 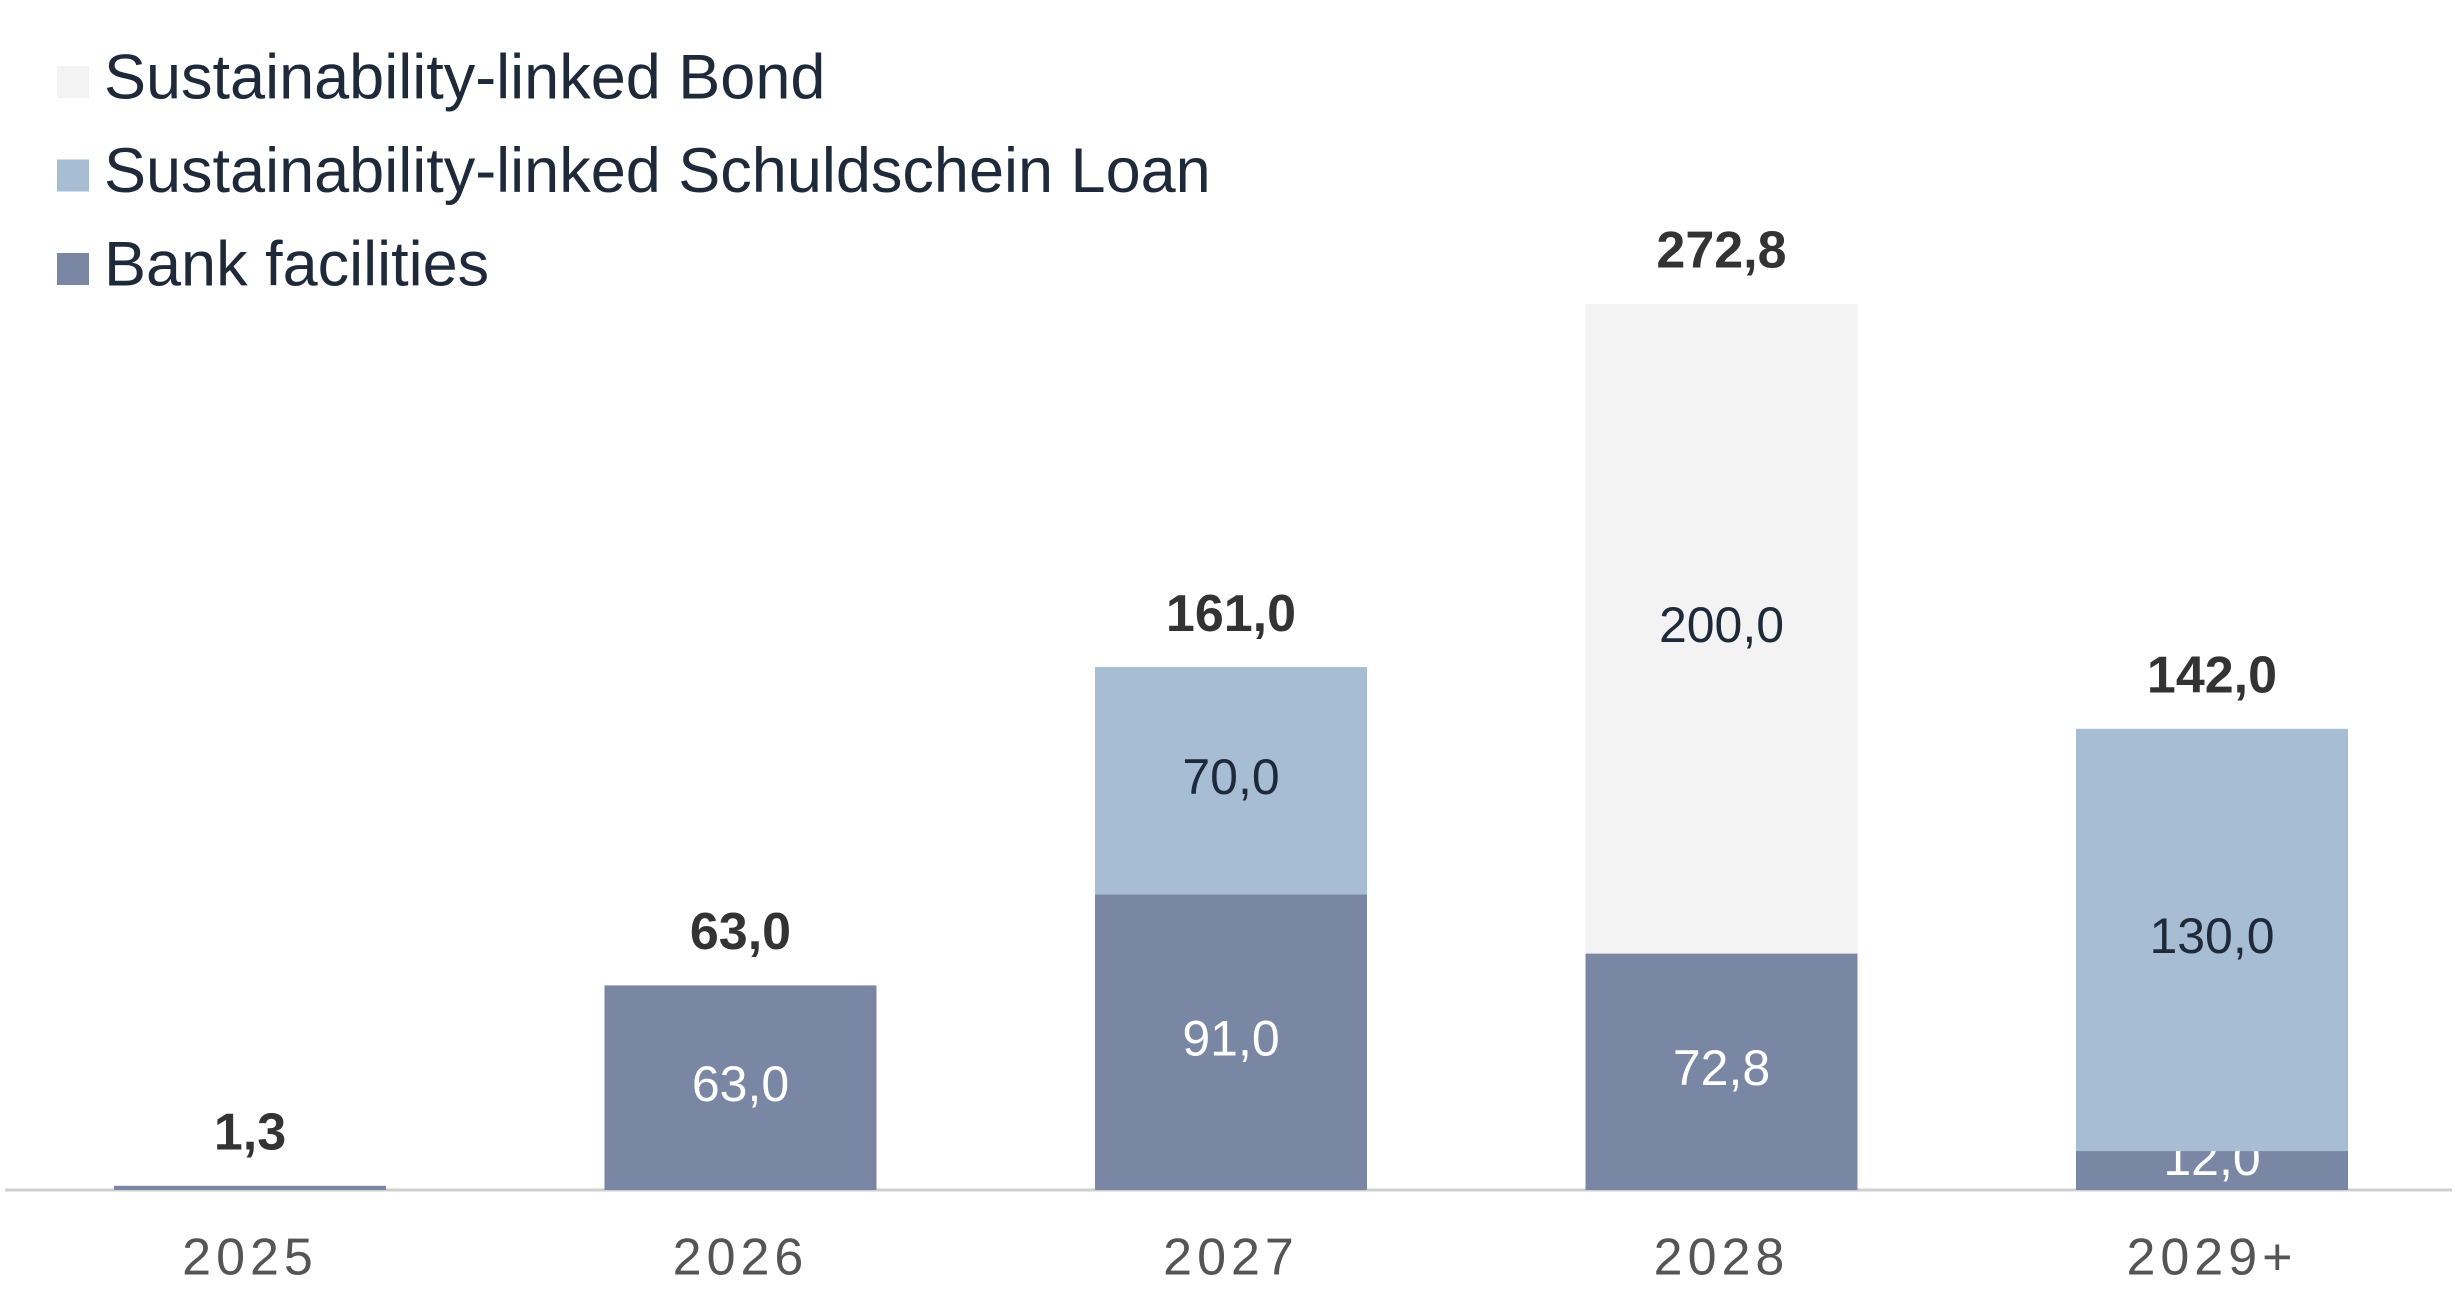 What do you see at coordinates (740, 932) in the screenshot?
I see `total-label: 63,0` at bounding box center [740, 932].